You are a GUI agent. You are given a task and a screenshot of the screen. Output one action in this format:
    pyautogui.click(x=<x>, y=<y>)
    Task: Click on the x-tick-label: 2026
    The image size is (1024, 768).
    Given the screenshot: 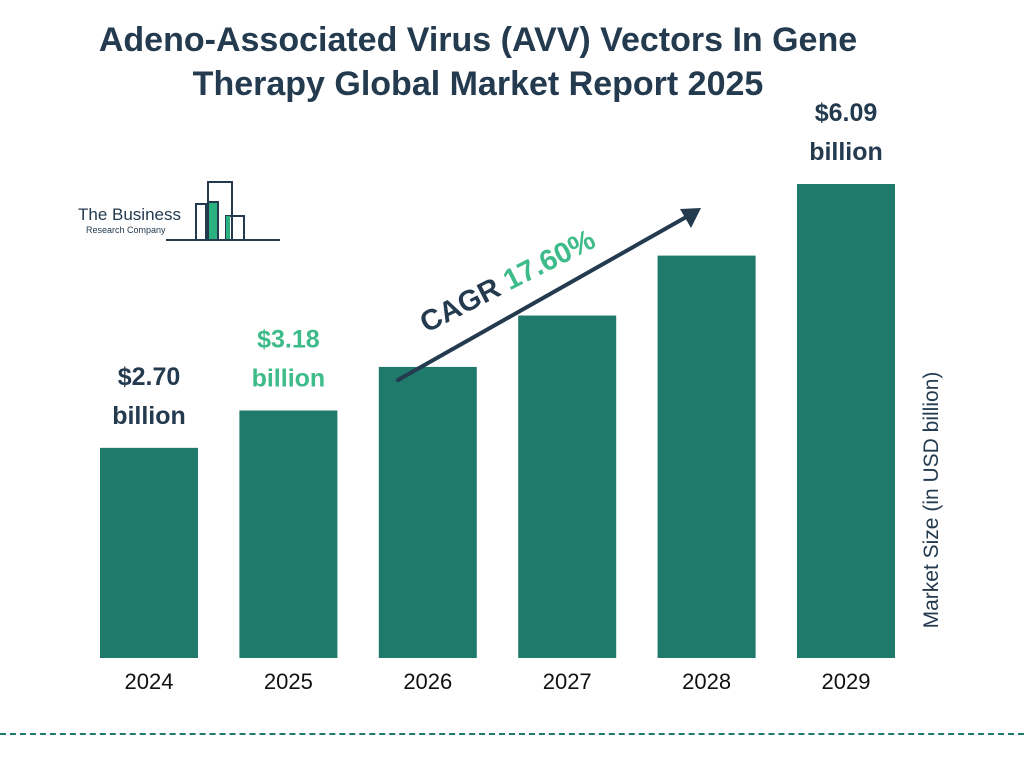 What is the action you would take?
    pyautogui.click(x=427, y=681)
    